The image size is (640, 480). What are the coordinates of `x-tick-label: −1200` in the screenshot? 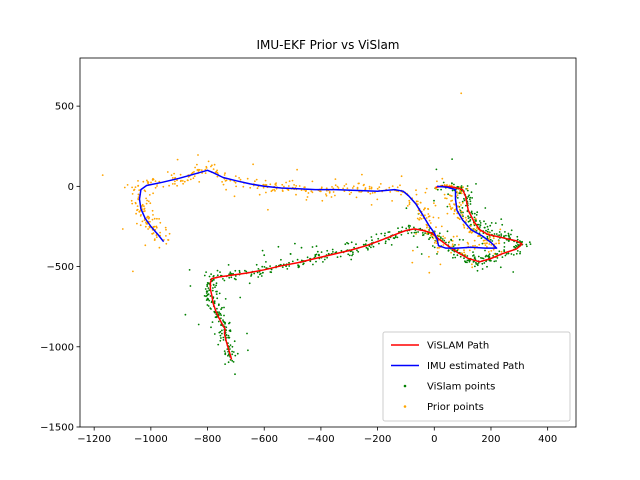 It's located at (94, 439).